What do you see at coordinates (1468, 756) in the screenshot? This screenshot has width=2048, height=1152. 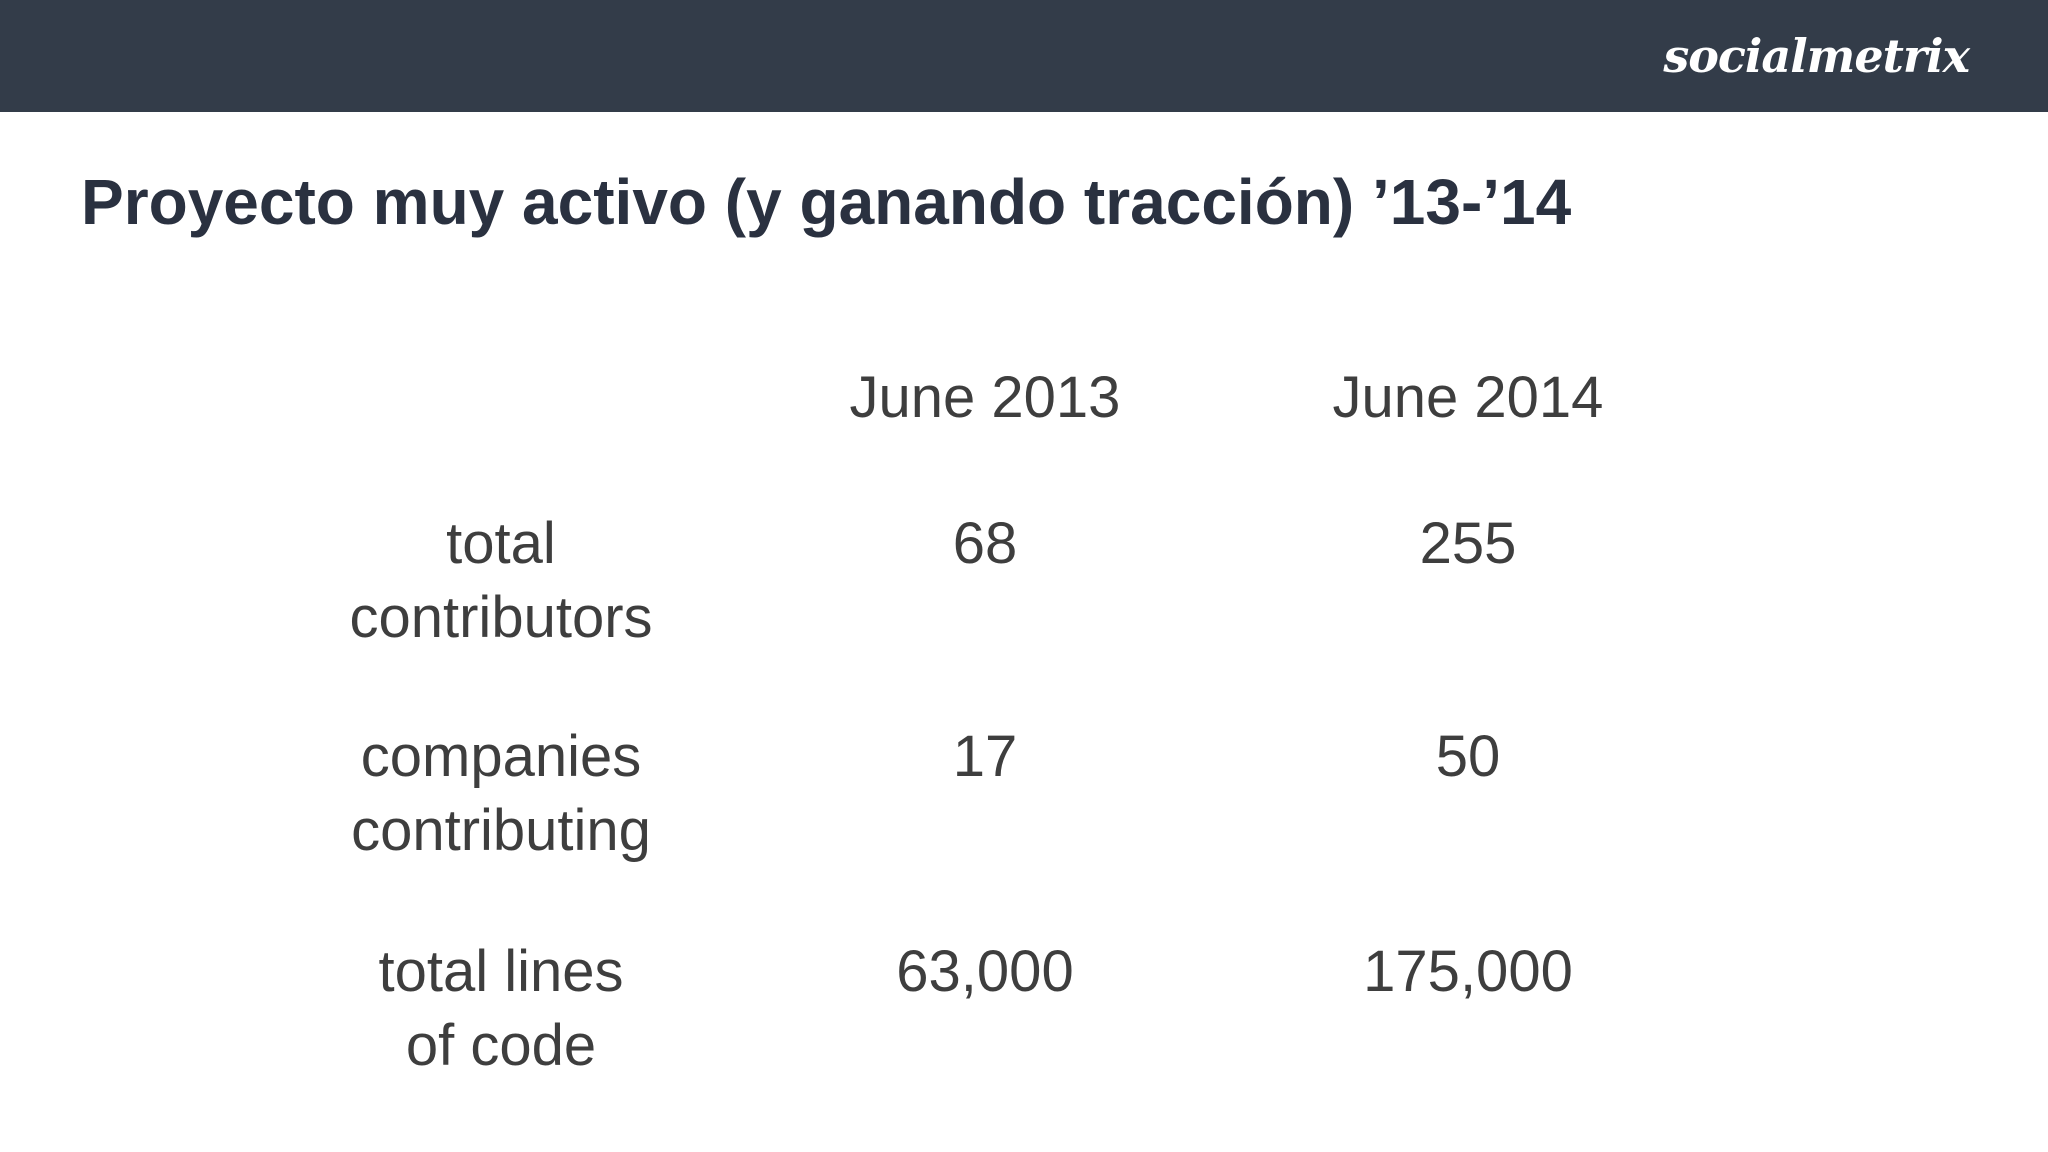 I see `cell-companies-contributing-2014: 50` at bounding box center [1468, 756].